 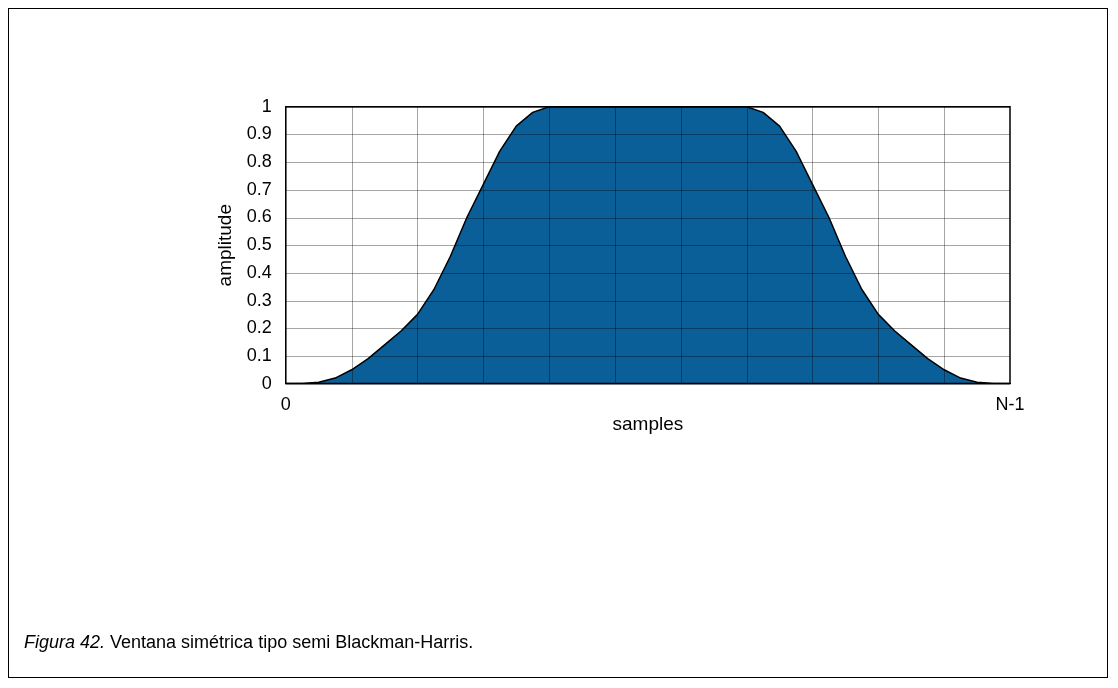 What do you see at coordinates (648, 423) in the screenshot?
I see `x-axis-title: samples` at bounding box center [648, 423].